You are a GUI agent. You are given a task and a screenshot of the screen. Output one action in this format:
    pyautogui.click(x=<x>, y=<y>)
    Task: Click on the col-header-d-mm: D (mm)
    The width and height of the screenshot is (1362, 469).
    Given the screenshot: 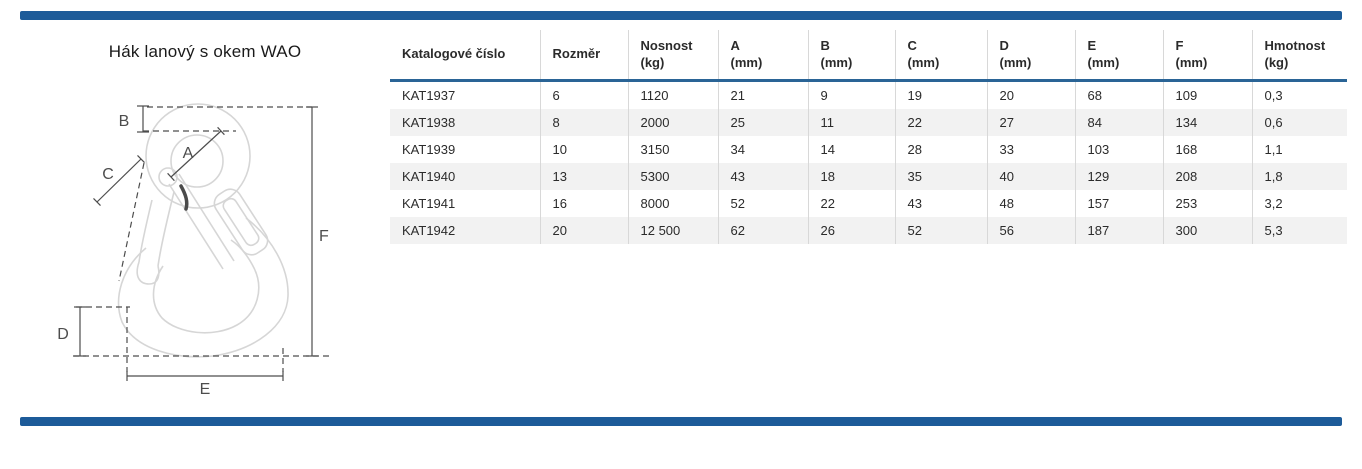 What is the action you would take?
    pyautogui.click(x=1030, y=56)
    